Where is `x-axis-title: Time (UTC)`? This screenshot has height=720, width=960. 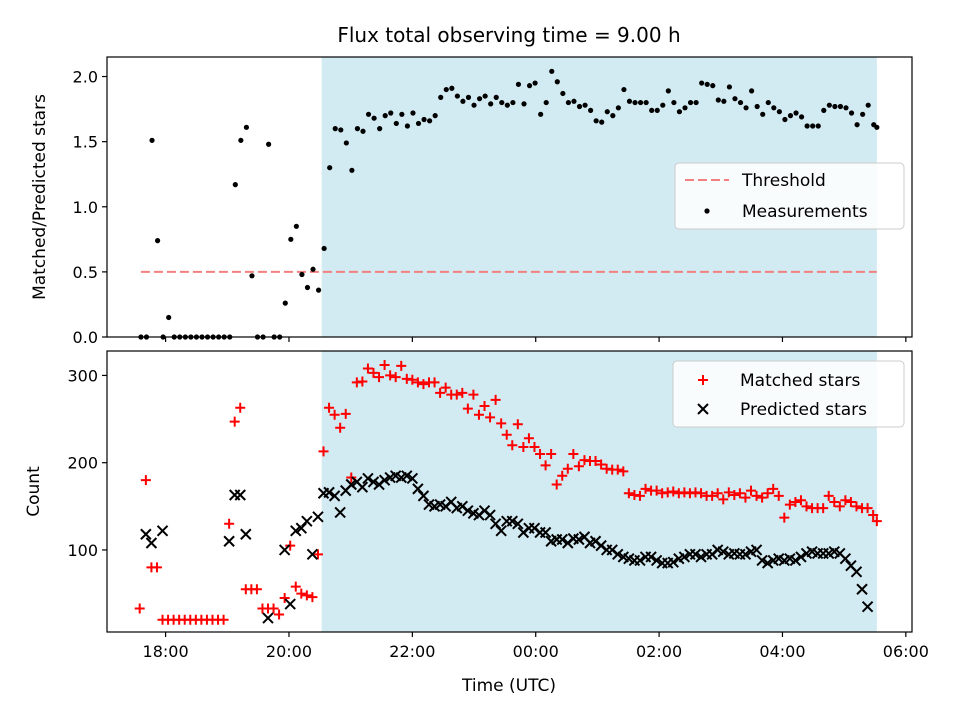 x-axis-title: Time (UTC) is located at coordinates (508, 686).